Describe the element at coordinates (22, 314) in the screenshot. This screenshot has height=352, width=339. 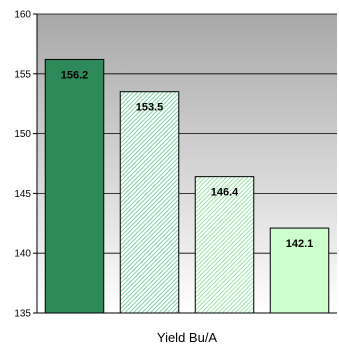
I see `y-tick-label: 135` at that location.